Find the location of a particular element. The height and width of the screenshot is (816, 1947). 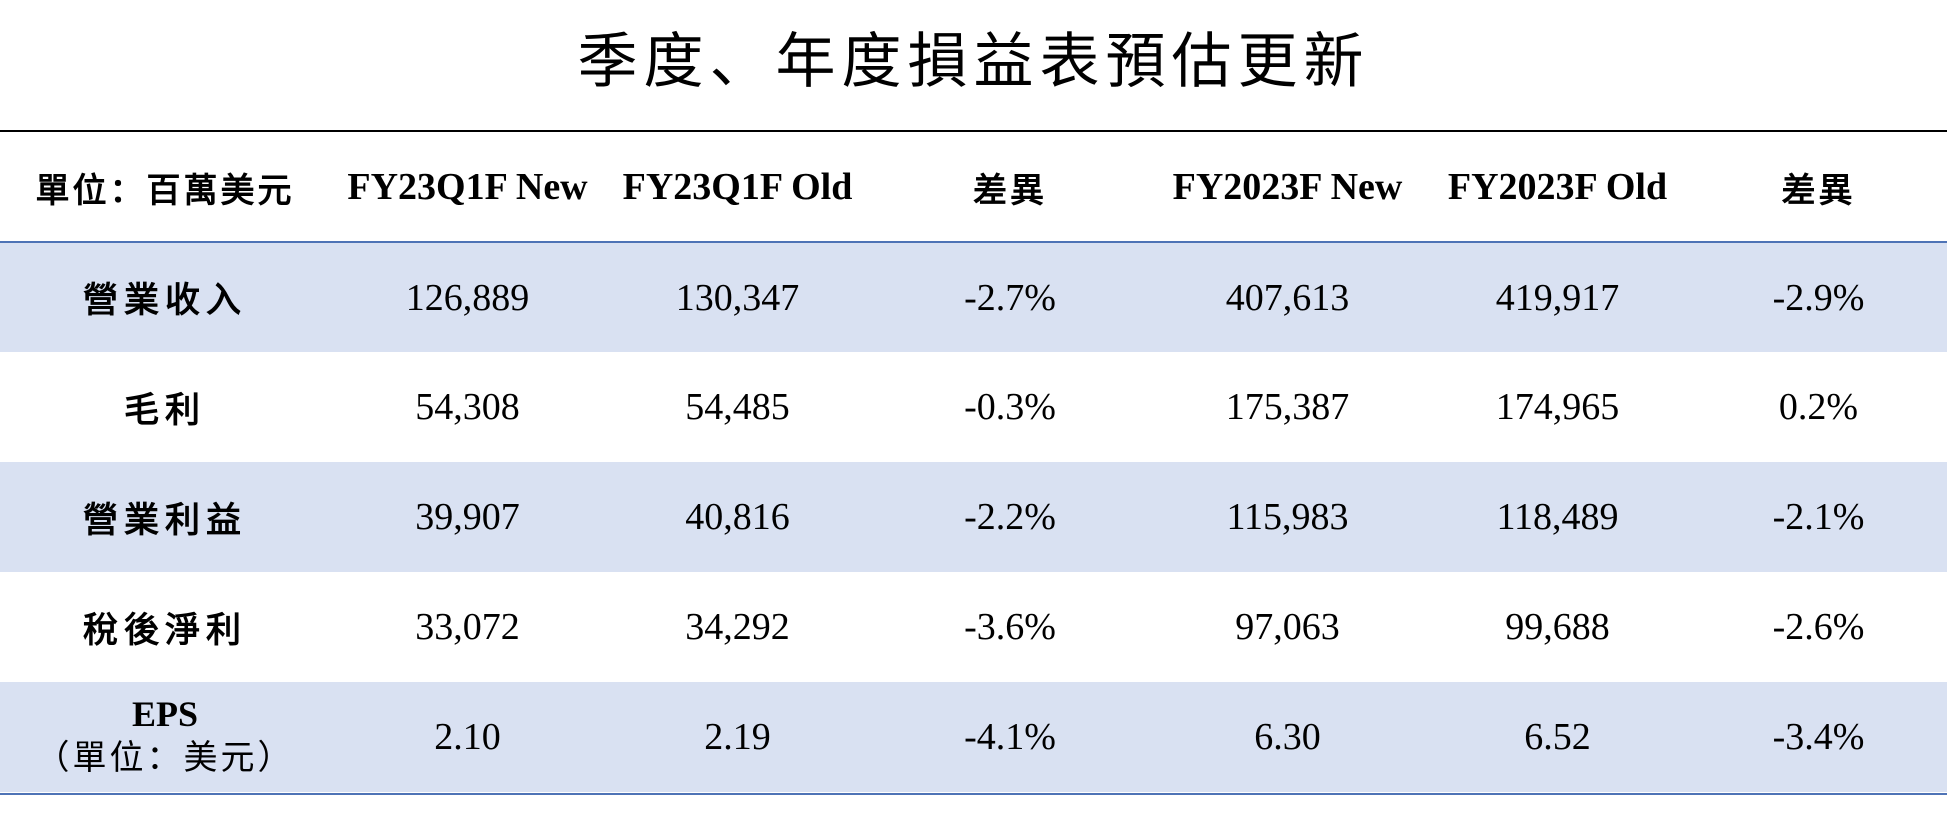

table-cell: 54,308 is located at coordinates (467, 407).